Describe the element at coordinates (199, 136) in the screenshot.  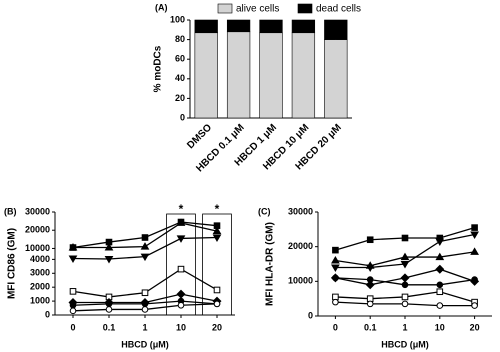
I see `x-tick-label: DMSO` at that location.